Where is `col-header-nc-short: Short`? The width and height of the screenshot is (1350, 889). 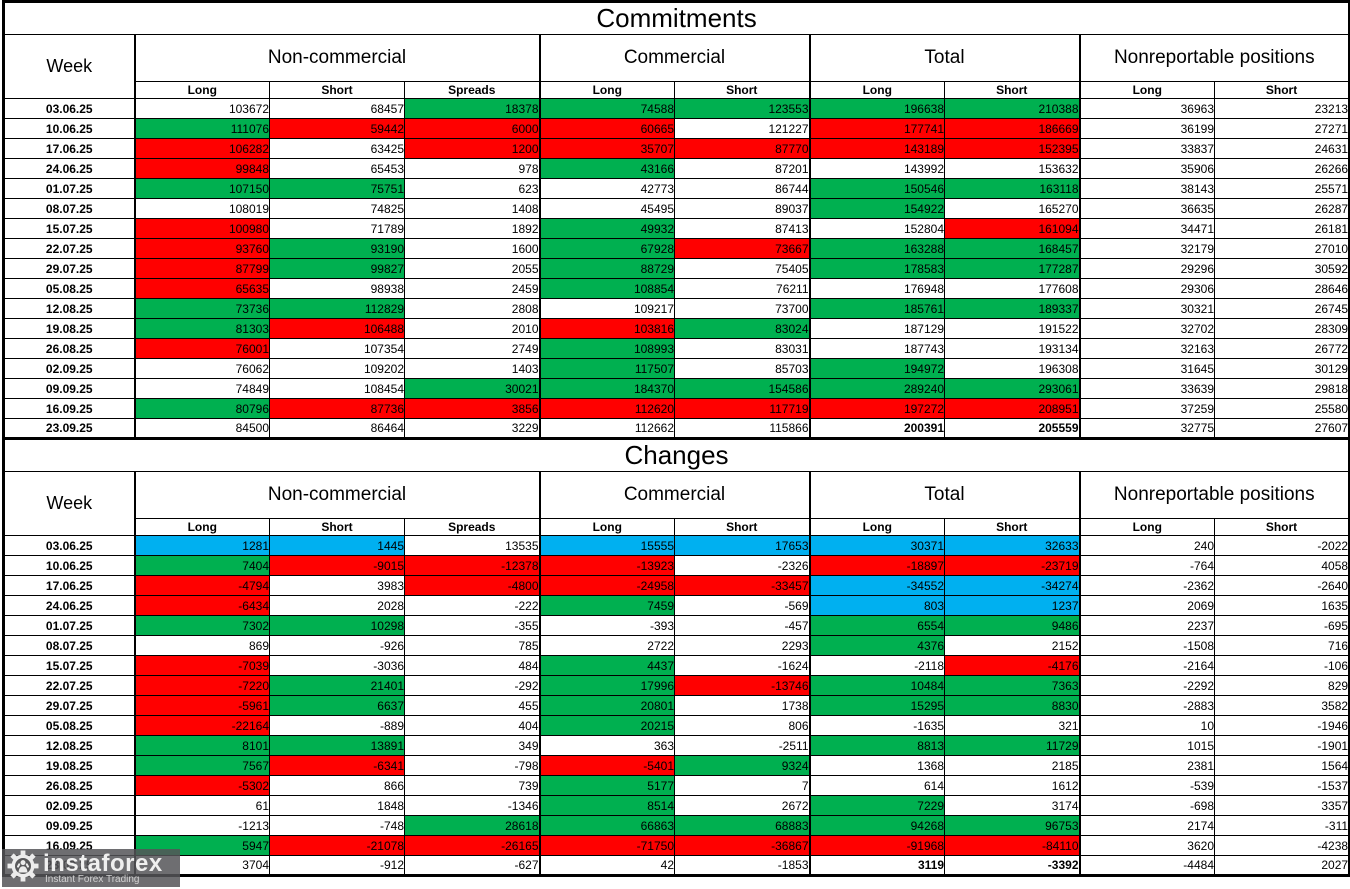
col-header-nc-short: Short is located at coordinates (337, 527).